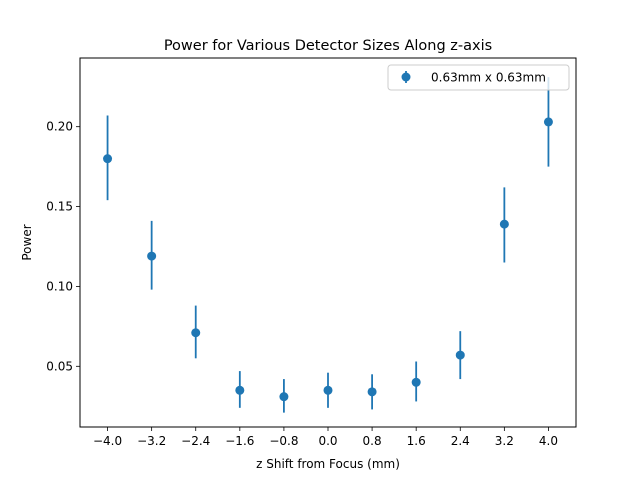  I want to click on x-tick-label: −1.6, so click(239, 441).